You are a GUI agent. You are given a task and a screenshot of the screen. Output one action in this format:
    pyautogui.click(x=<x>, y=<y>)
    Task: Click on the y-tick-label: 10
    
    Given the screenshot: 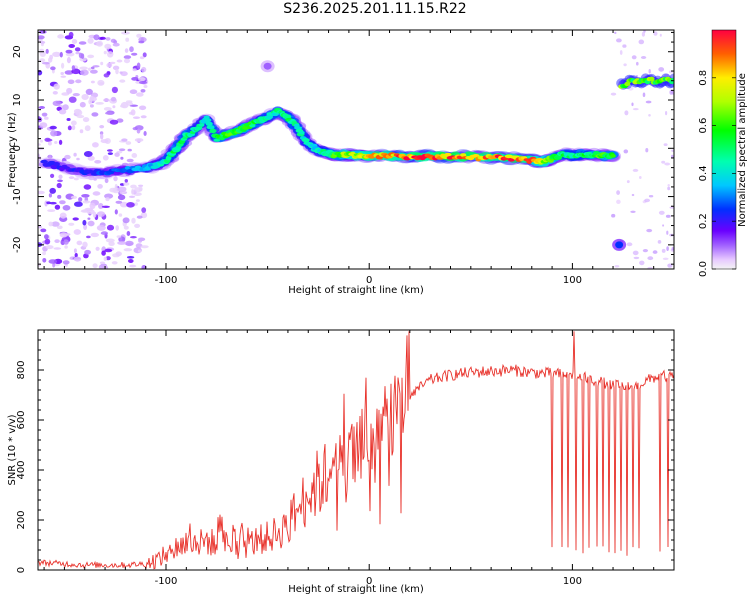 What is the action you would take?
    pyautogui.click(x=17, y=100)
    